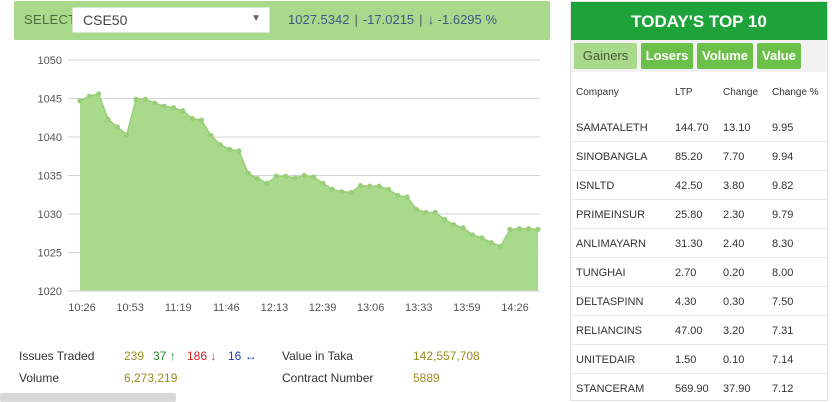 The height and width of the screenshot is (402, 832). Describe the element at coordinates (388, 19) in the screenshot. I see `index-change: -17.0215` at that location.